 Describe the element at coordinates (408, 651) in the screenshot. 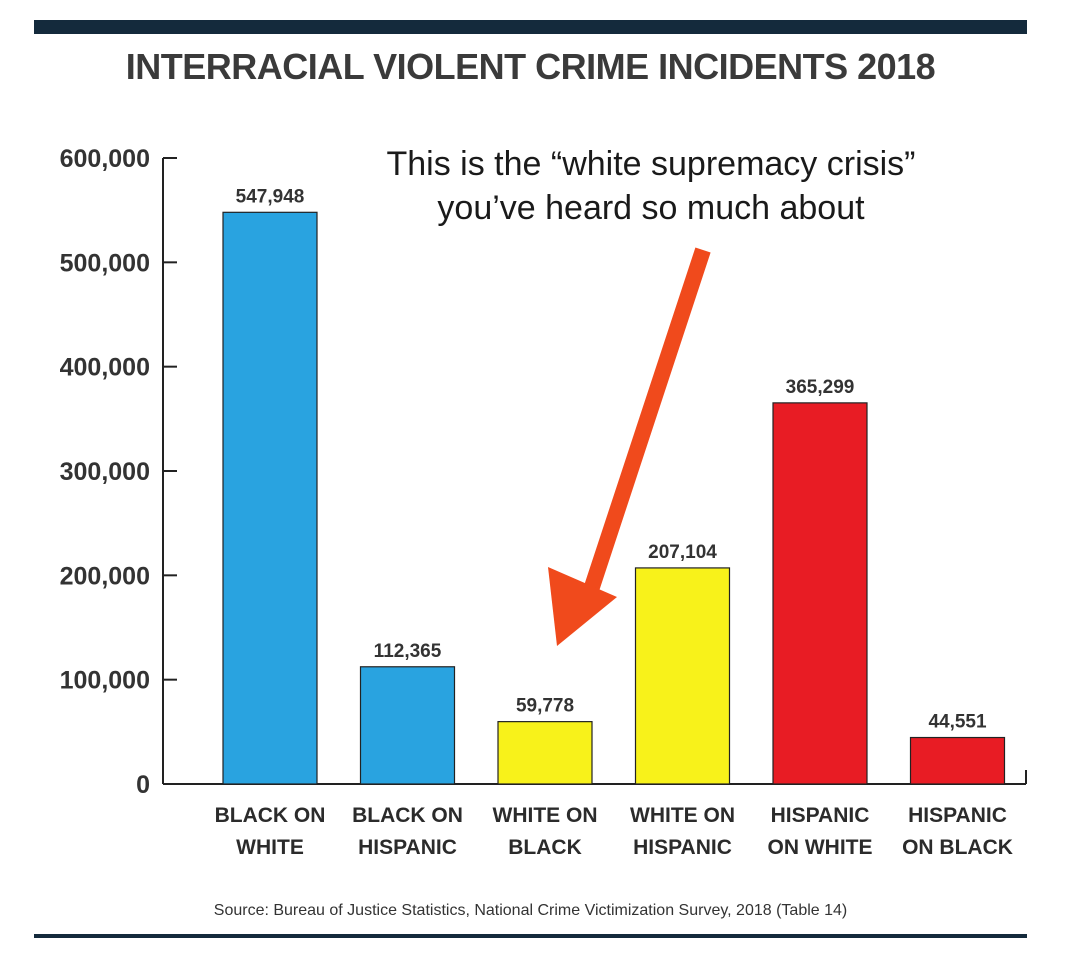

I see `bar-value-label: 112,365` at that location.